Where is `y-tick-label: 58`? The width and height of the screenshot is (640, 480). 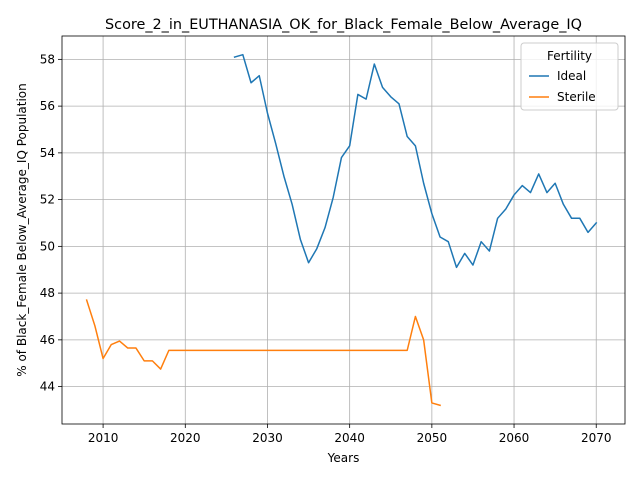
y-tick-label: 58 is located at coordinates (47, 59).